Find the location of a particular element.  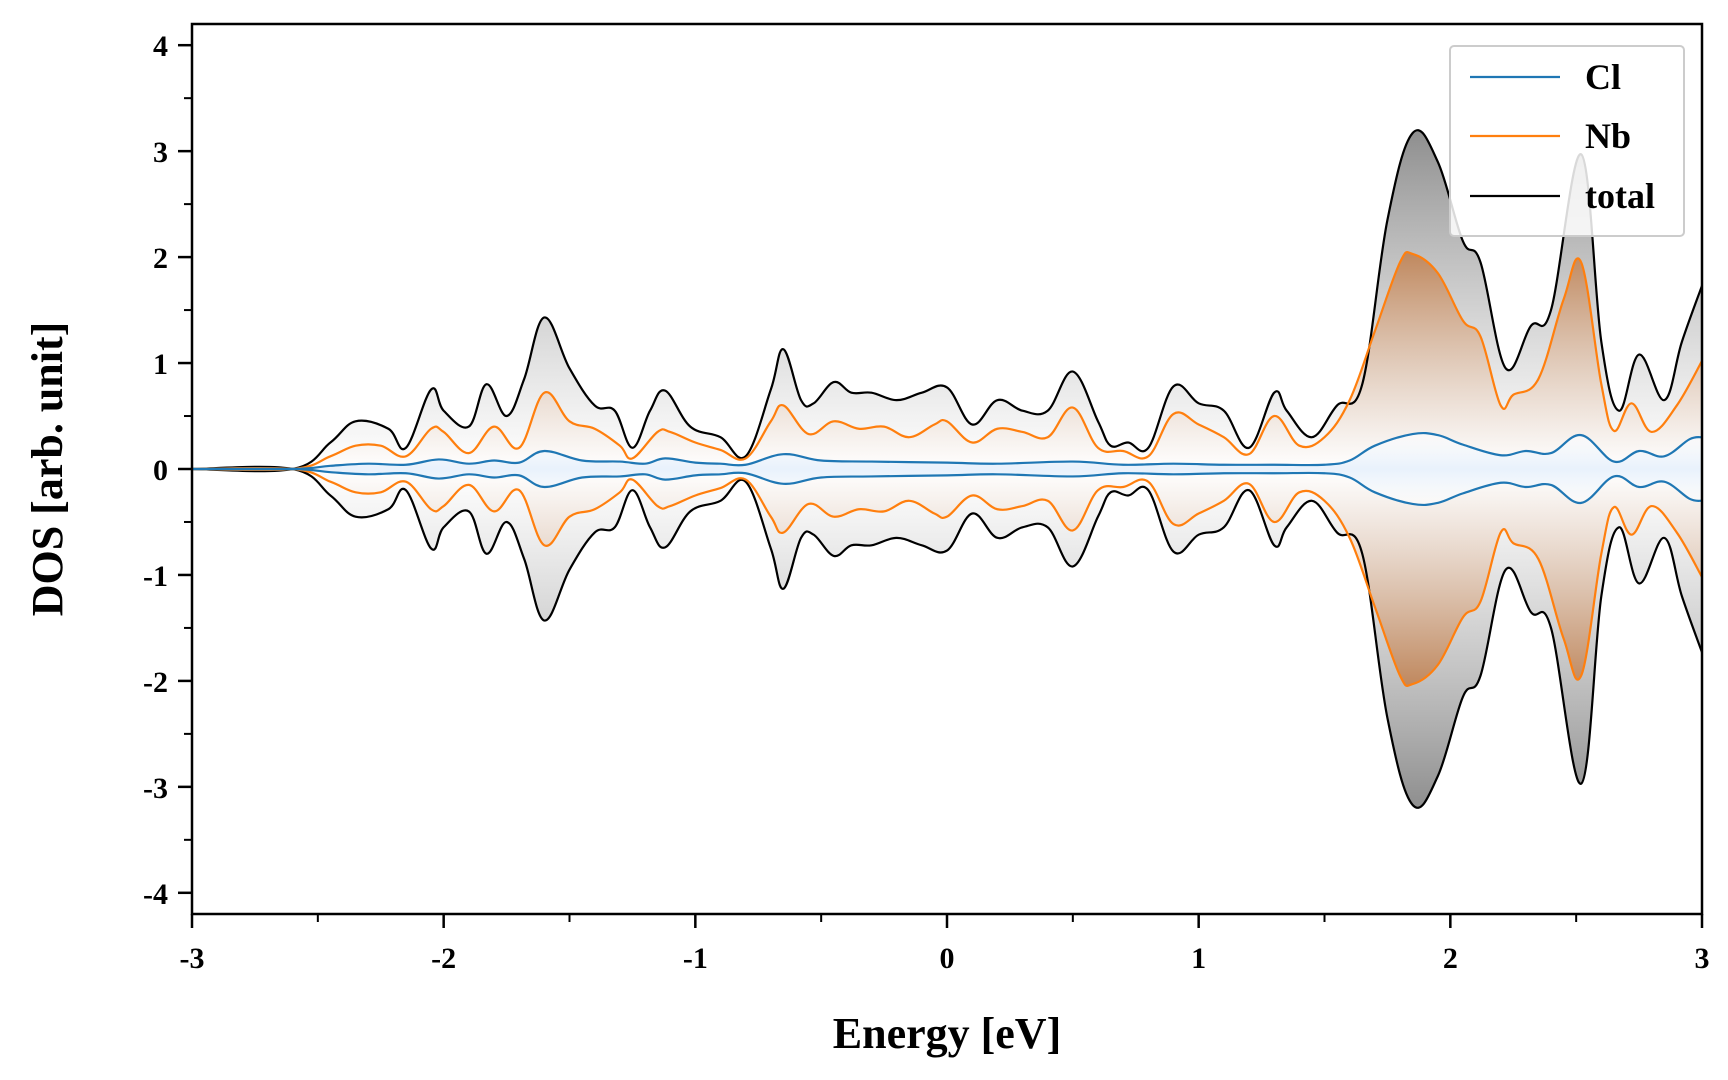

y-tick-label: 0 is located at coordinates (160, 470).